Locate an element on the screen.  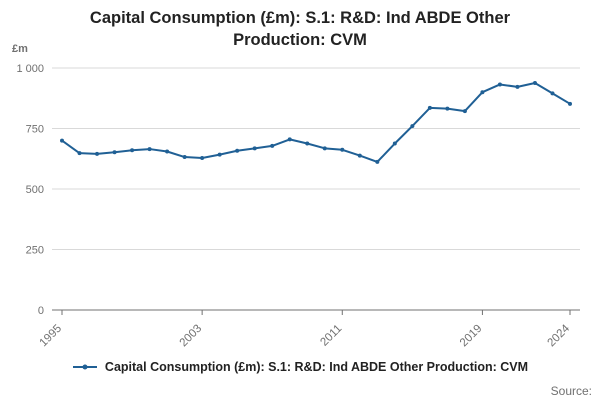
legend-line-dot is located at coordinates (85, 367).